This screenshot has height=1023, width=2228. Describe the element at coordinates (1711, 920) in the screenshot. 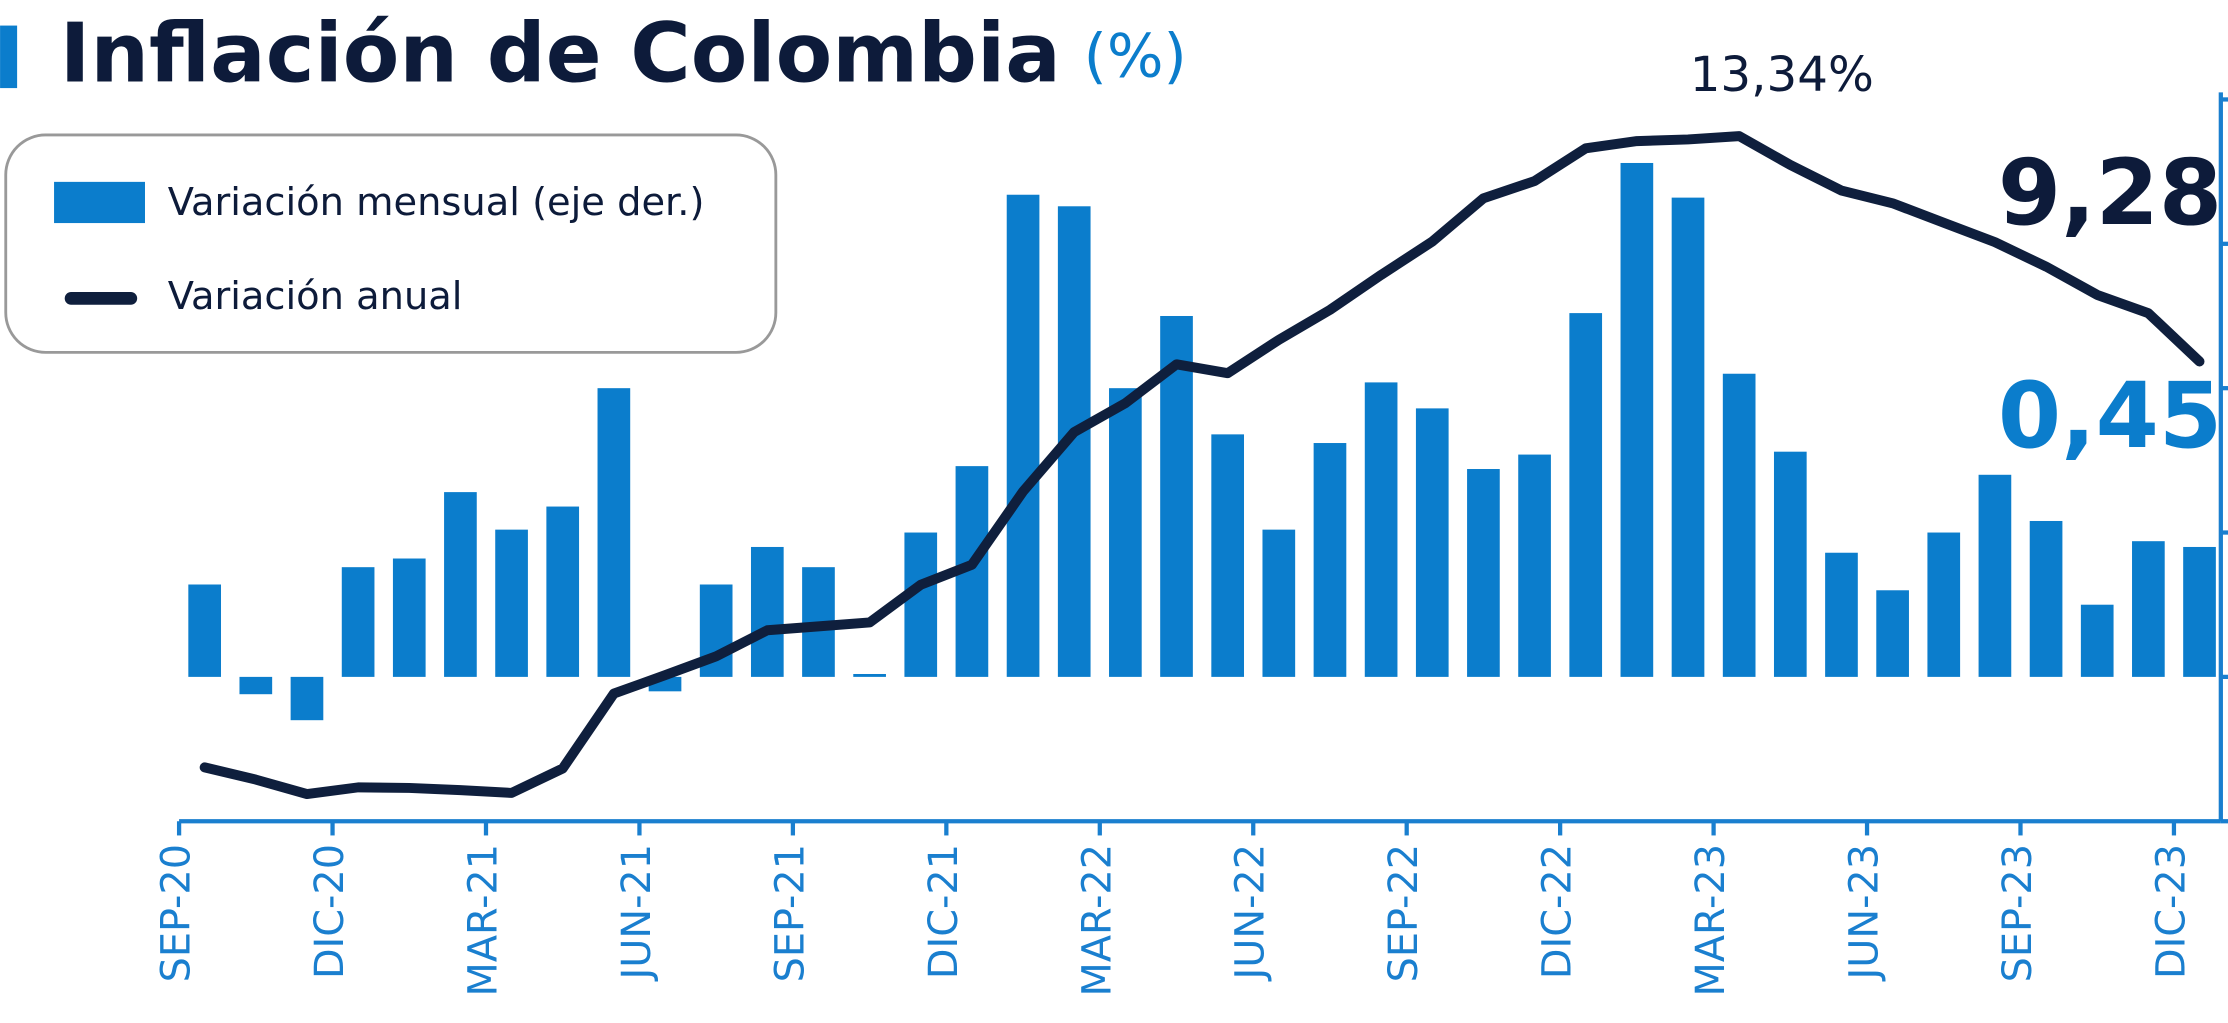

I see `x-tick-label: MAR-23` at that location.